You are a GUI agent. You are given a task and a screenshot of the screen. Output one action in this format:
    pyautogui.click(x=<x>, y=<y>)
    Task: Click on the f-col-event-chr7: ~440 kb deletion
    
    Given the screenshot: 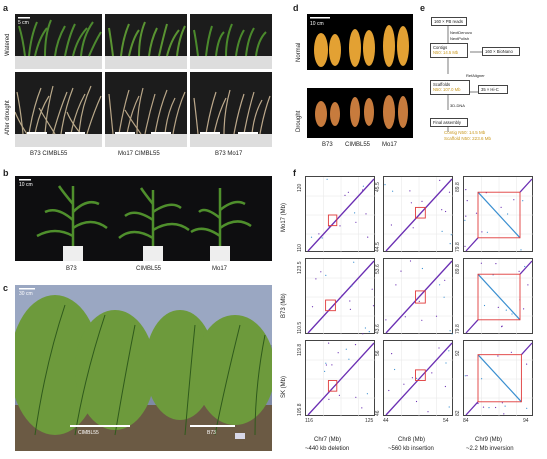 What is the action you would take?
    pyautogui.click(x=327, y=449)
    